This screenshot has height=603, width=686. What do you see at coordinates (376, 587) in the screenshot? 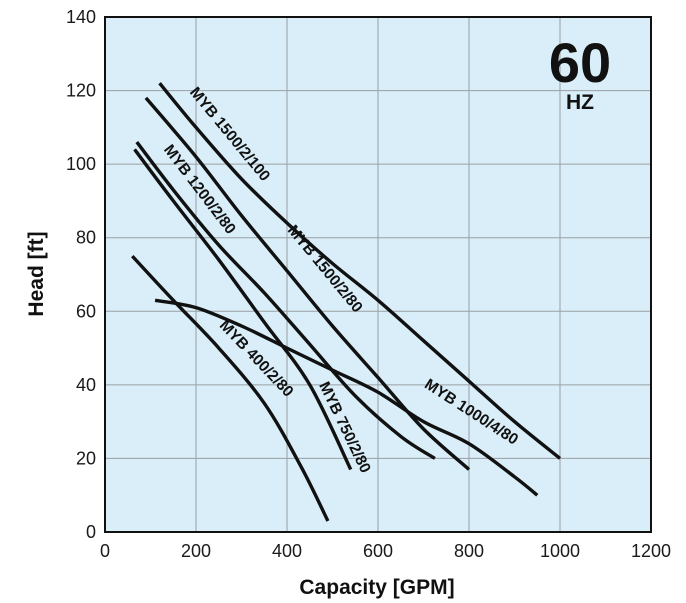
I see `x-axis-title: Capacity [GPM]` at bounding box center [376, 587].